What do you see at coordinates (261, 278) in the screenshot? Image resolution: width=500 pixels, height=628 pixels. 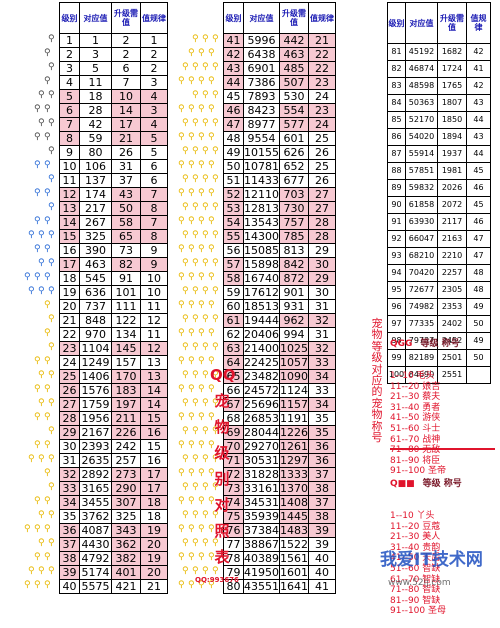 I see `cell-value: 16740` at bounding box center [261, 278].